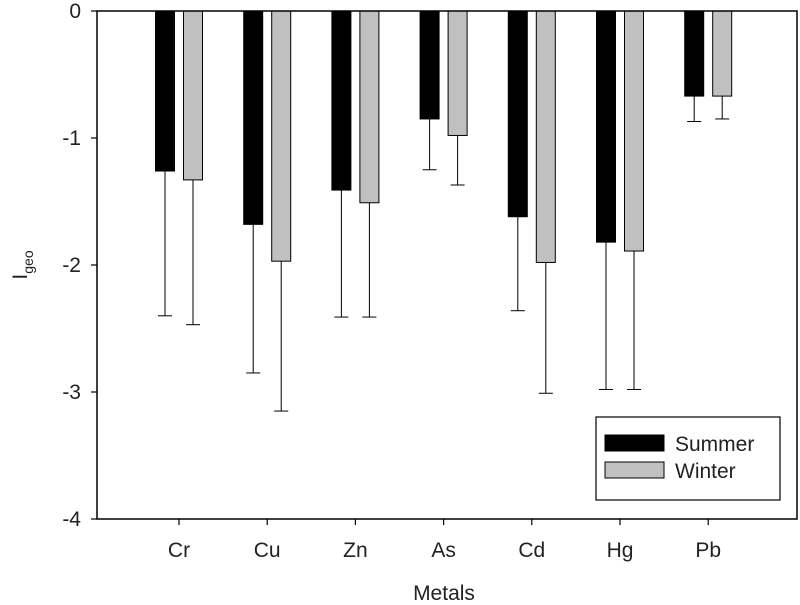 The image size is (800, 605). Describe the element at coordinates (253, 117) in the screenshot. I see `bar-summer-cu` at that location.